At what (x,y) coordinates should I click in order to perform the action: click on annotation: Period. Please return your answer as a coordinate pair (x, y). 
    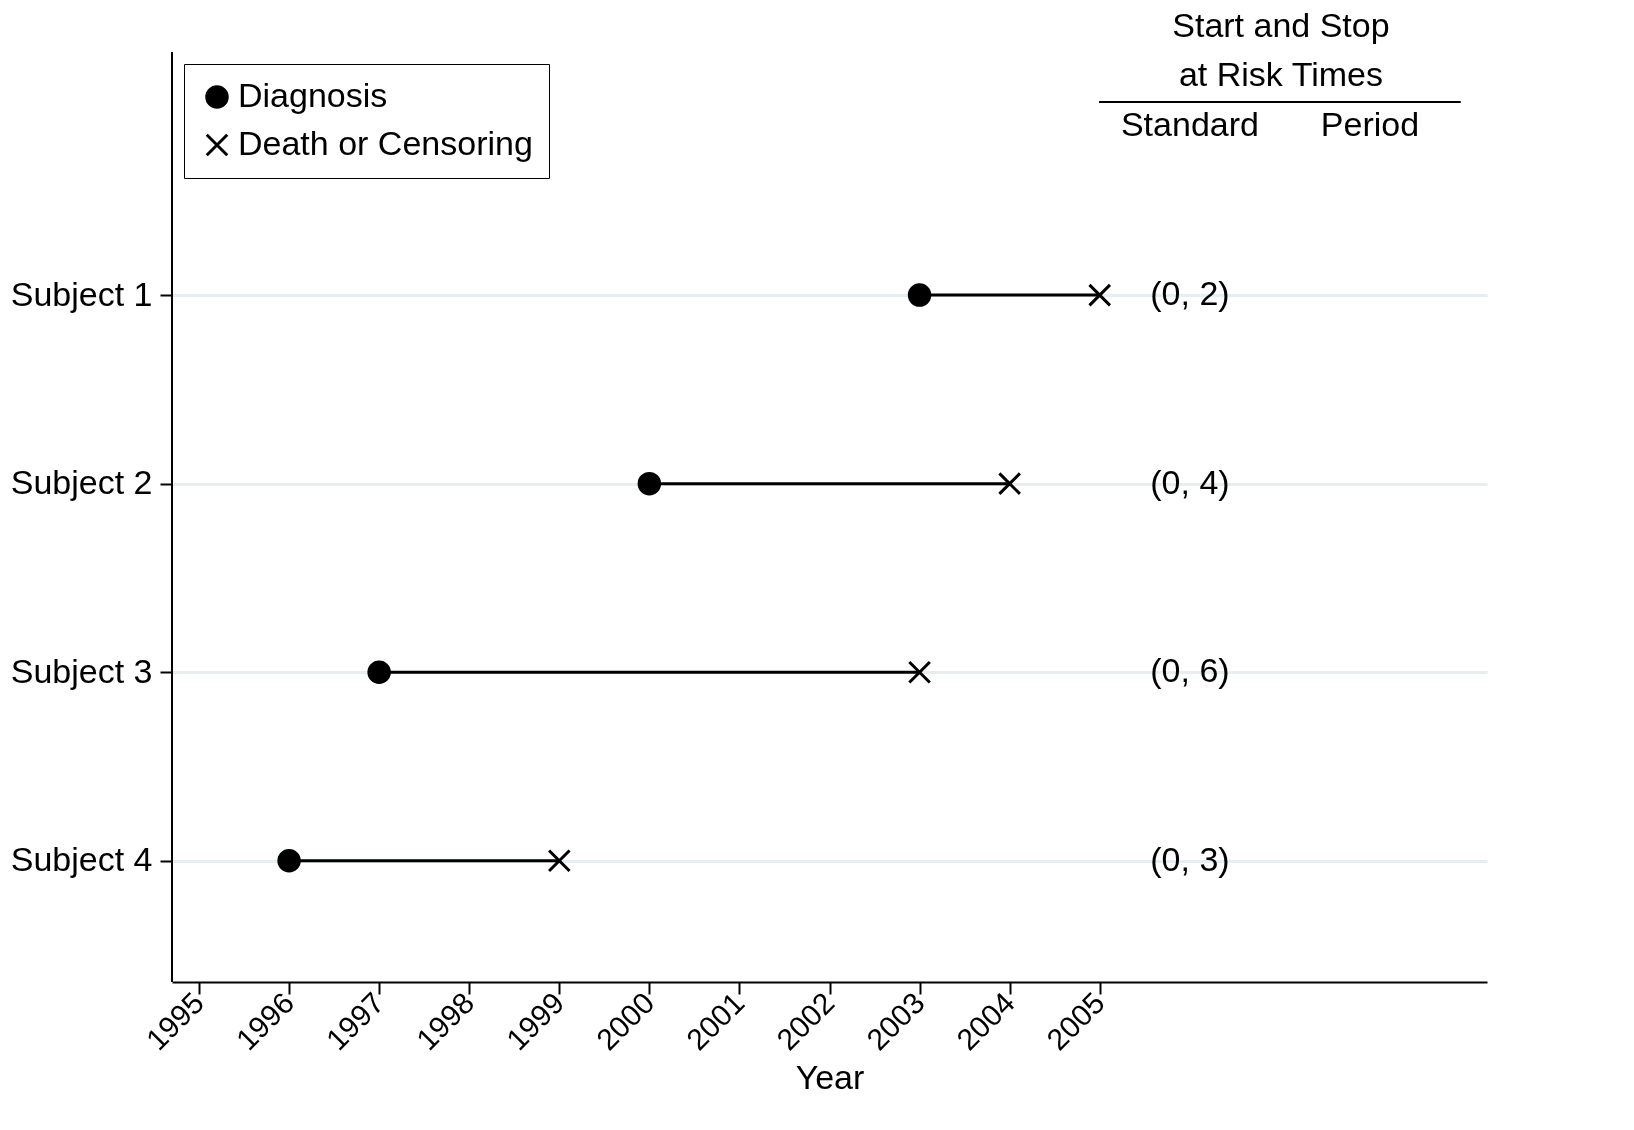
    Looking at the image, I should click on (1370, 124).